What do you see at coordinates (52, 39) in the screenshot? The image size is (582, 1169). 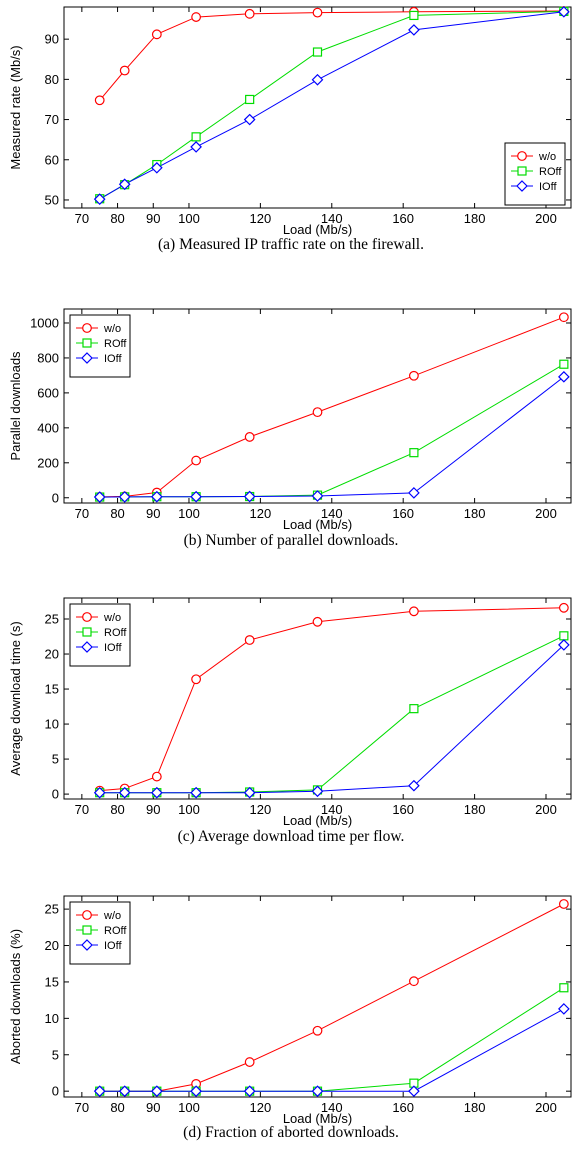 I see `y-tick-label: 90` at bounding box center [52, 39].